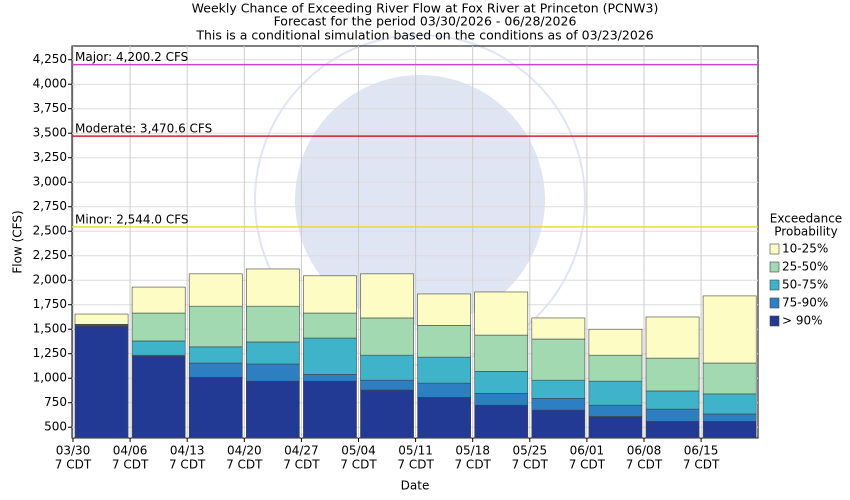 Image resolution: width=850 pixels, height=500 pixels. I want to click on y-tick-label: 4,000, so click(50, 84).